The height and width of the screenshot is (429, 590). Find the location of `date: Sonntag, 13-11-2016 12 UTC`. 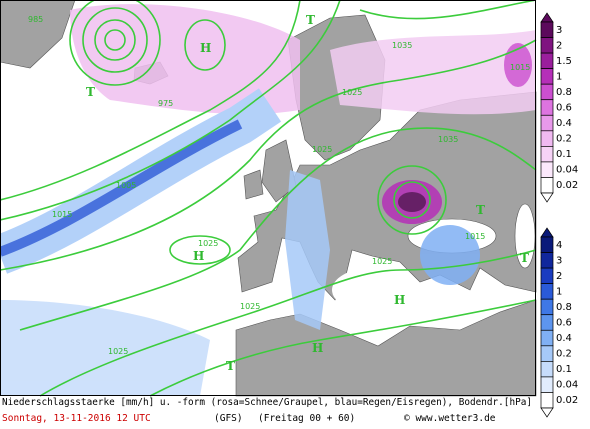

date: Sonntag, 13-11-2016 12 UTC is located at coordinates (76, 418).